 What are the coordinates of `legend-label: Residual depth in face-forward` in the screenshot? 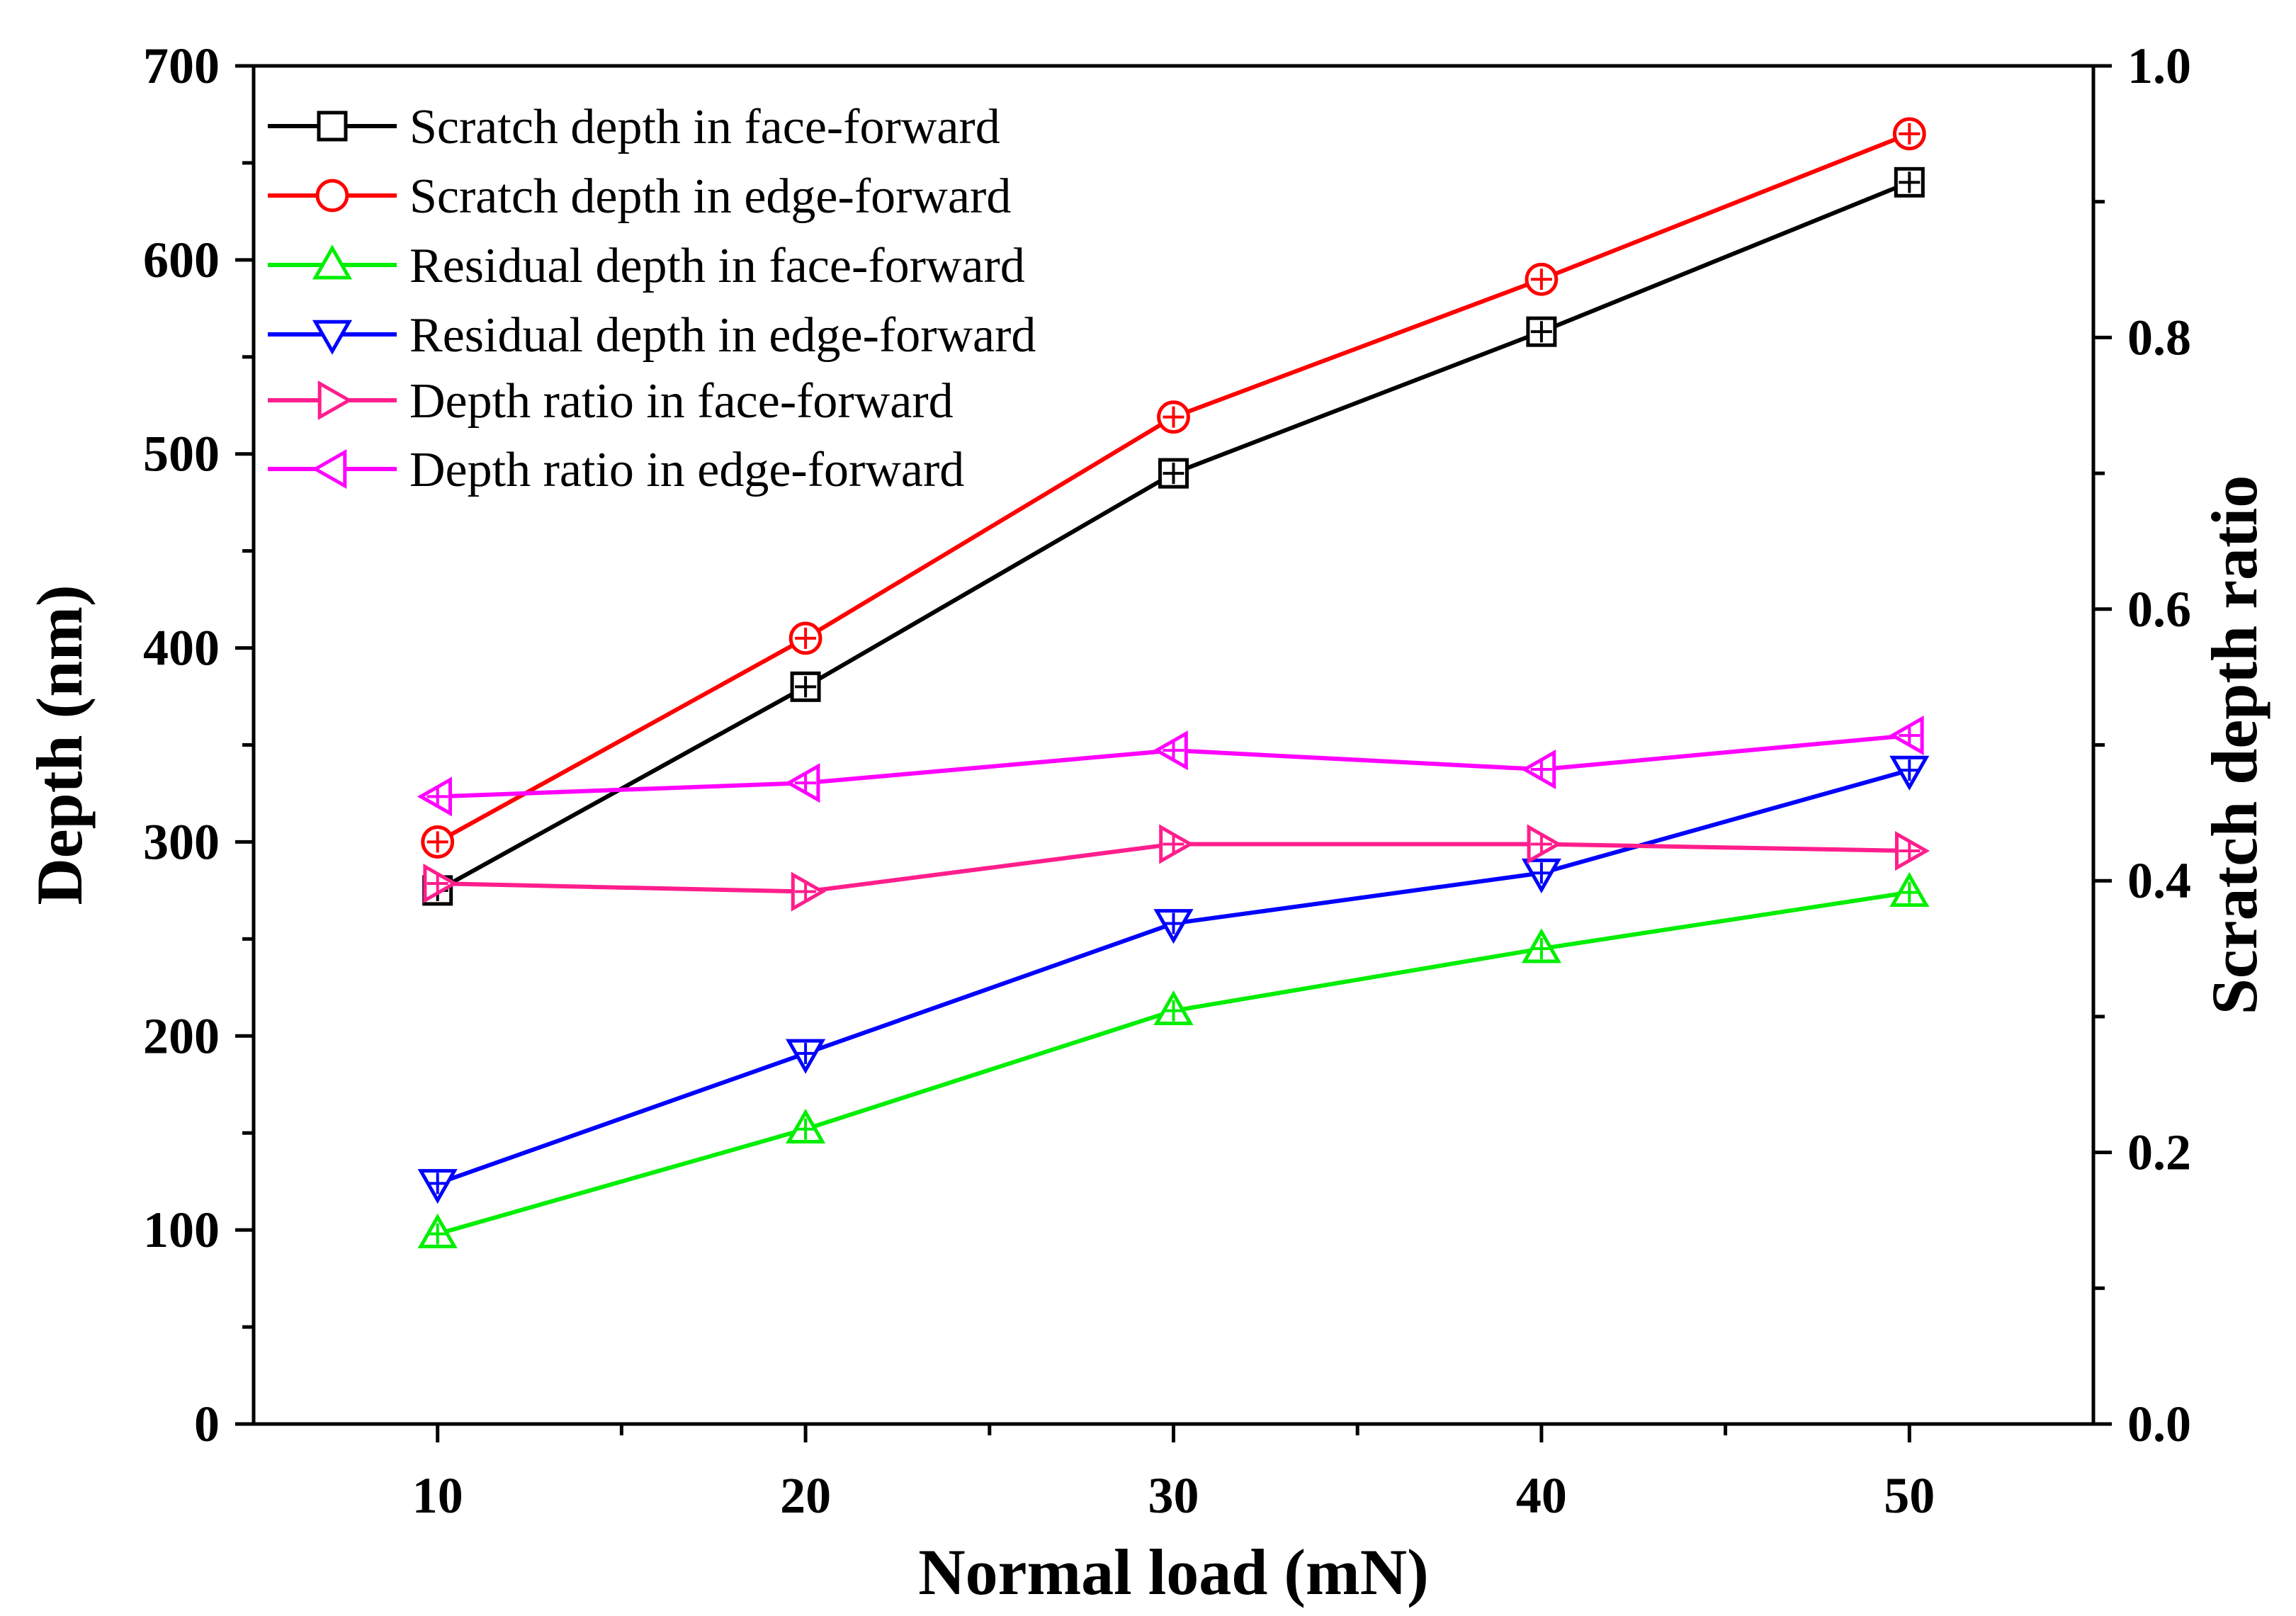 It's located at (717, 266).